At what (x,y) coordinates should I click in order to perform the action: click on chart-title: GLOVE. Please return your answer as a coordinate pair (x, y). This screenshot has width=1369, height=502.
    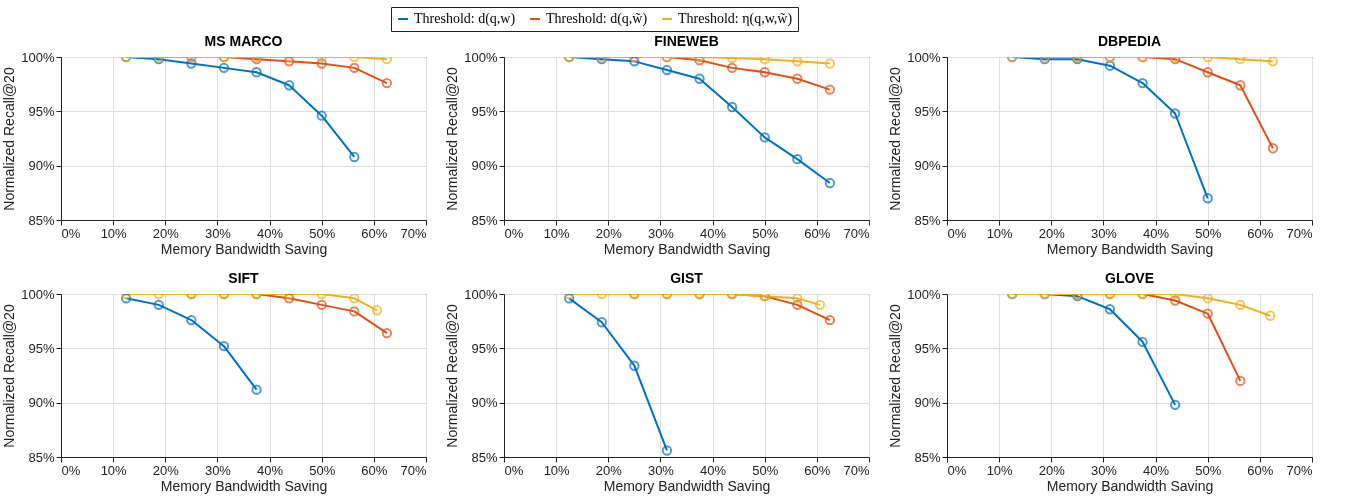
    Looking at the image, I should click on (1129, 278).